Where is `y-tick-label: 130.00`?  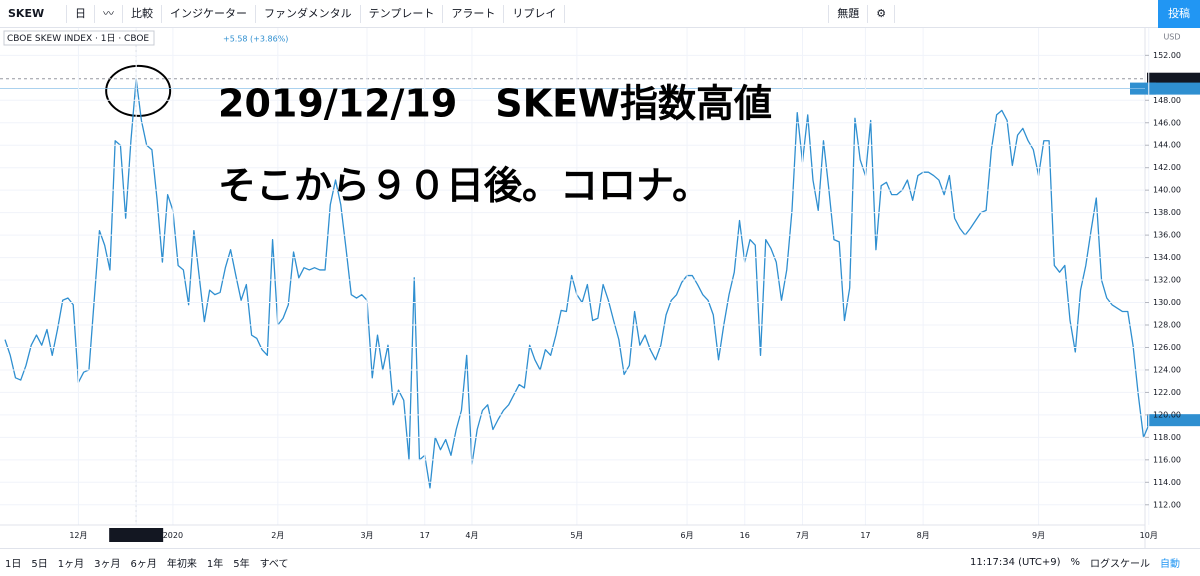 y-tick-label: 130.00 is located at coordinates (1167, 302).